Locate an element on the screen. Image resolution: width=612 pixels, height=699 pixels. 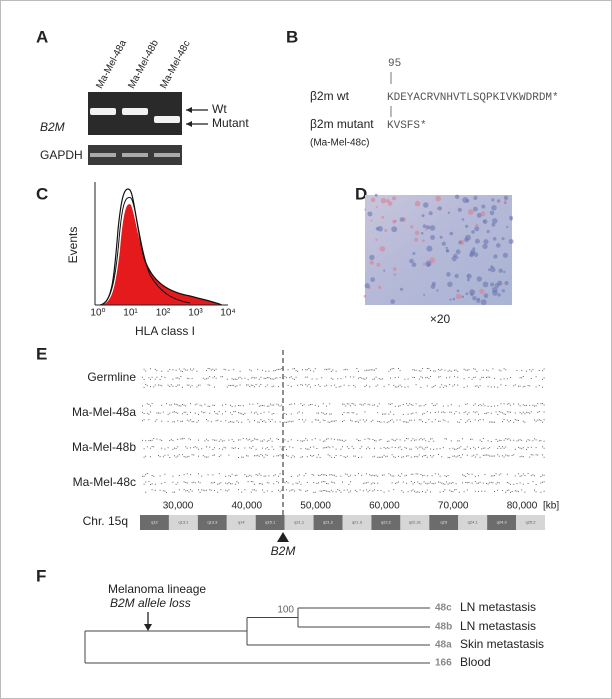
panel-label: B is located at coordinates (292, 36).